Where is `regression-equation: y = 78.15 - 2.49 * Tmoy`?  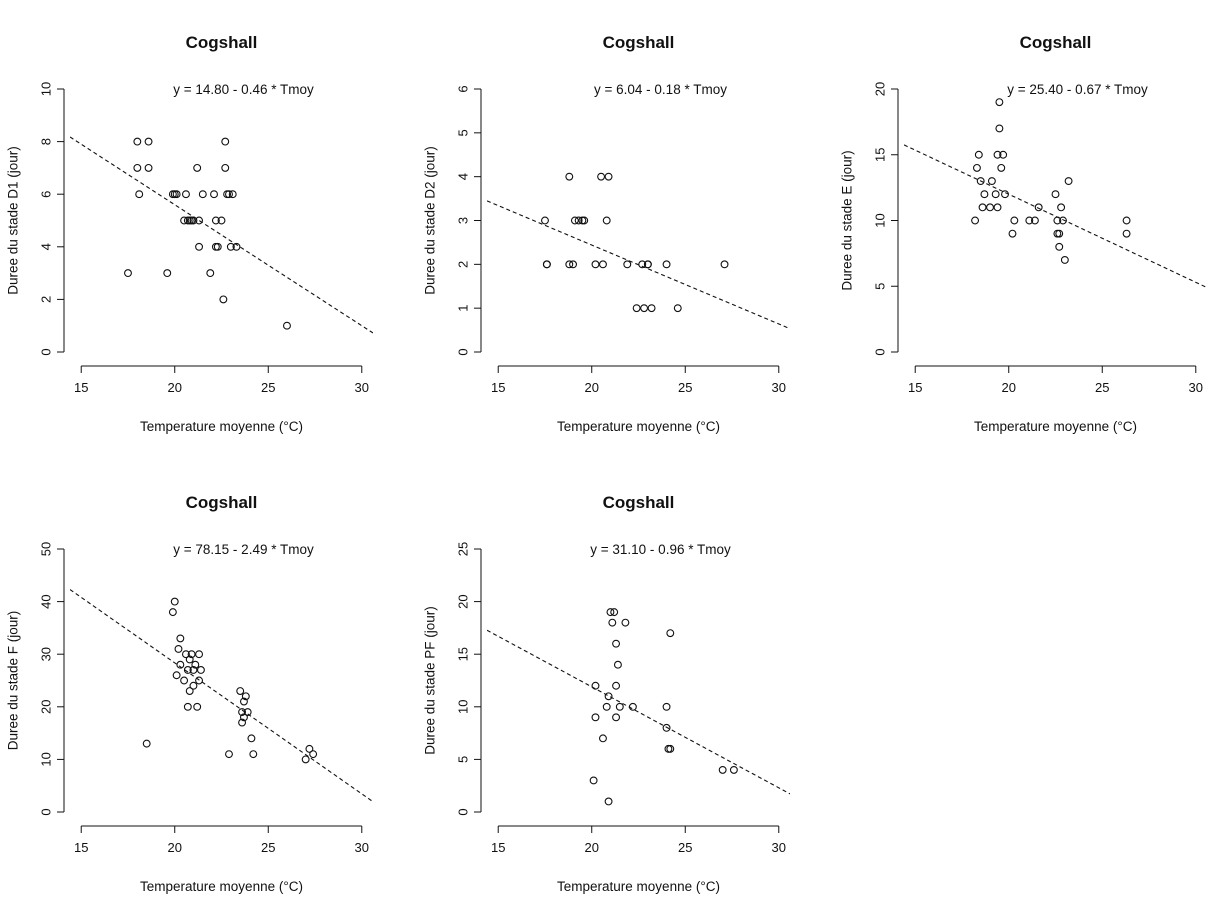 regression-equation: y = 78.15 - 2.49 * Tmoy is located at coordinates (243, 549).